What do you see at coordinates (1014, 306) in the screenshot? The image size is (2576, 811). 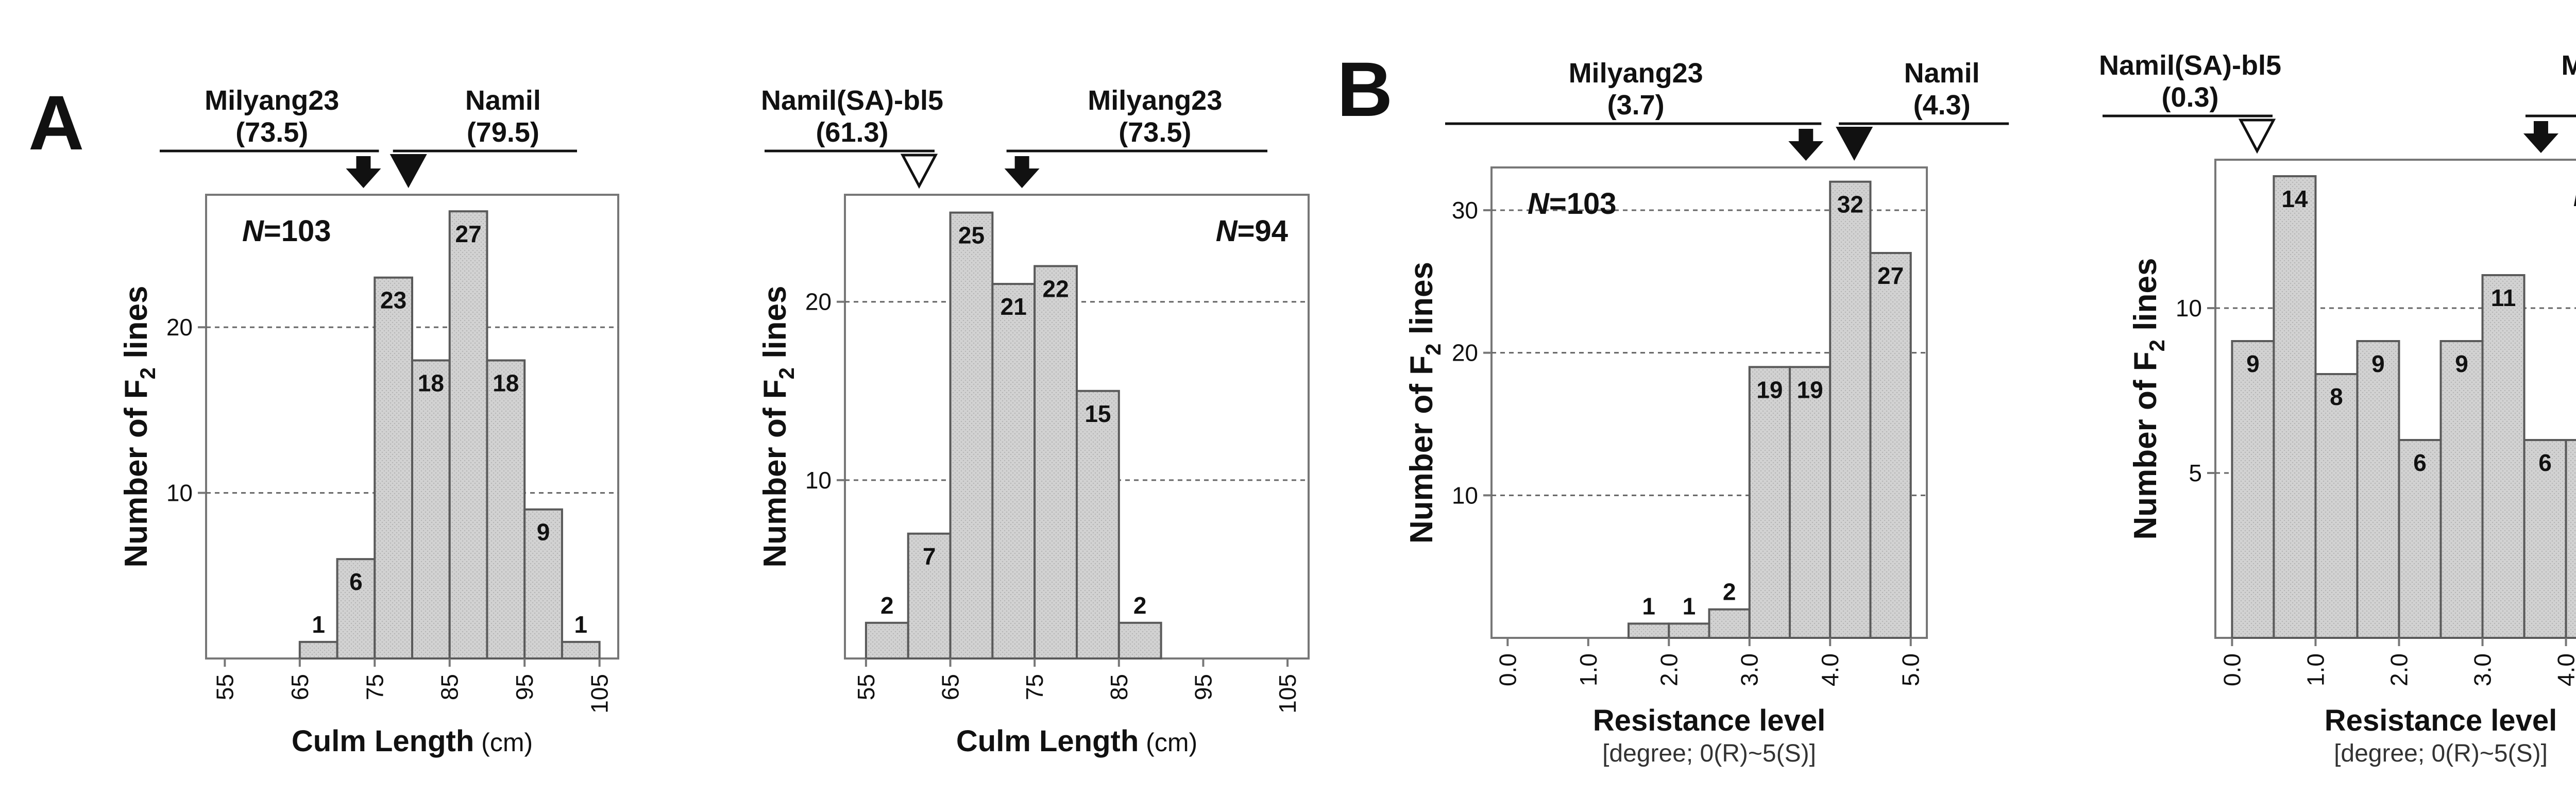 I see `bar-value-label: 21` at bounding box center [1014, 306].